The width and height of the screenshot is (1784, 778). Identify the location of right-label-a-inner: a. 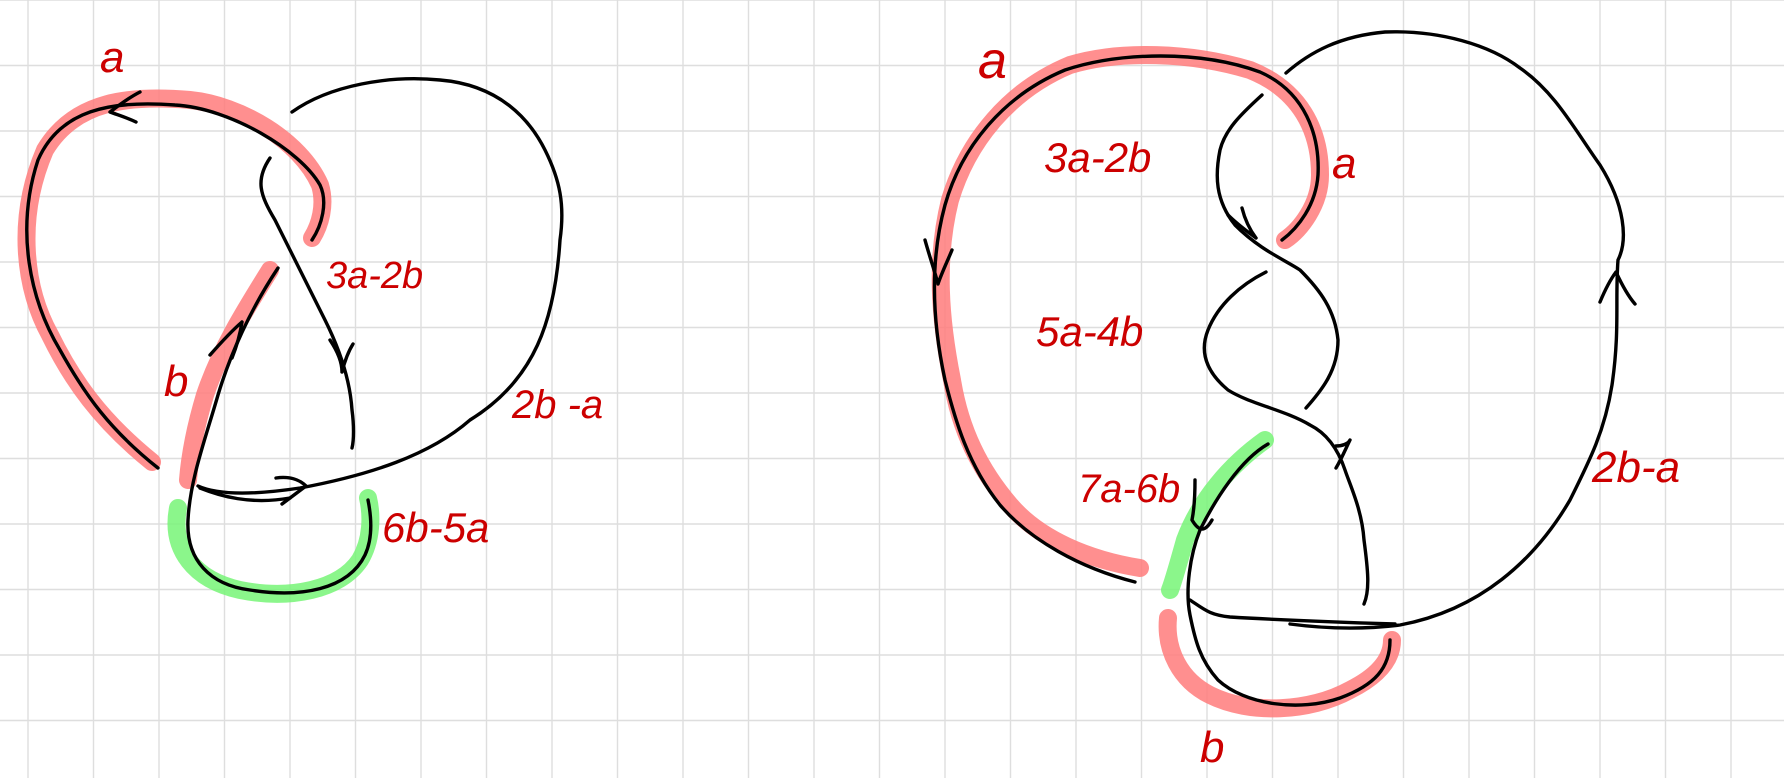
(1344, 163).